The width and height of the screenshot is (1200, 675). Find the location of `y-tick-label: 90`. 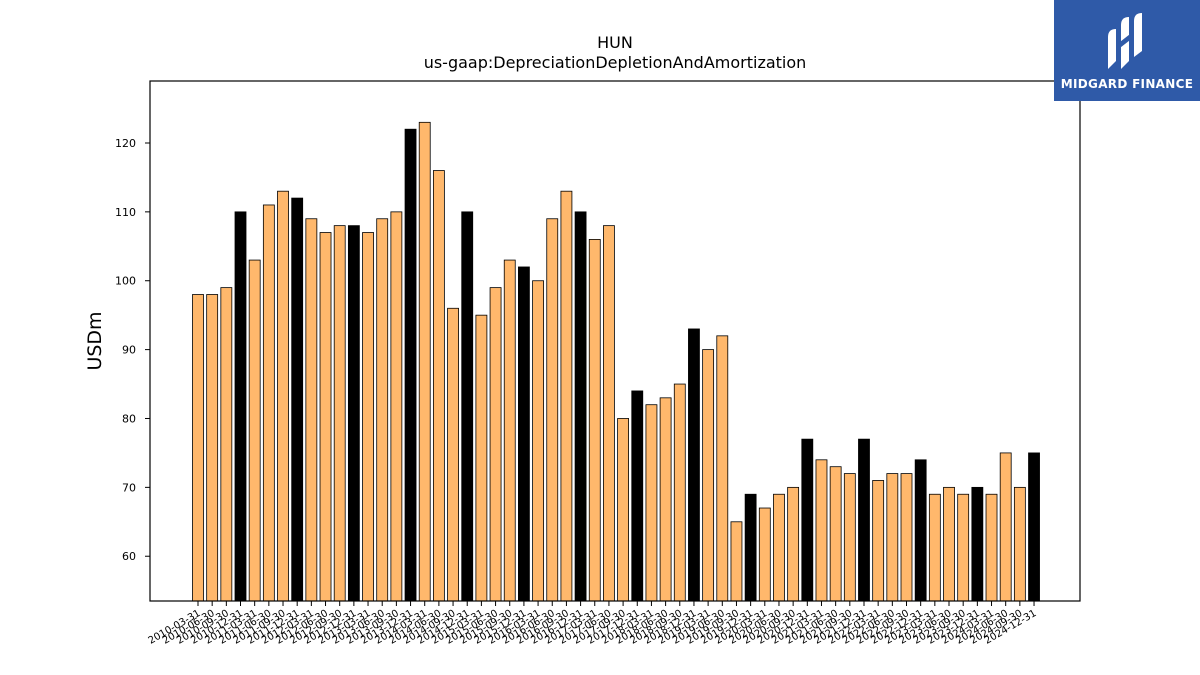

y-tick-label: 90 is located at coordinates (129, 350).